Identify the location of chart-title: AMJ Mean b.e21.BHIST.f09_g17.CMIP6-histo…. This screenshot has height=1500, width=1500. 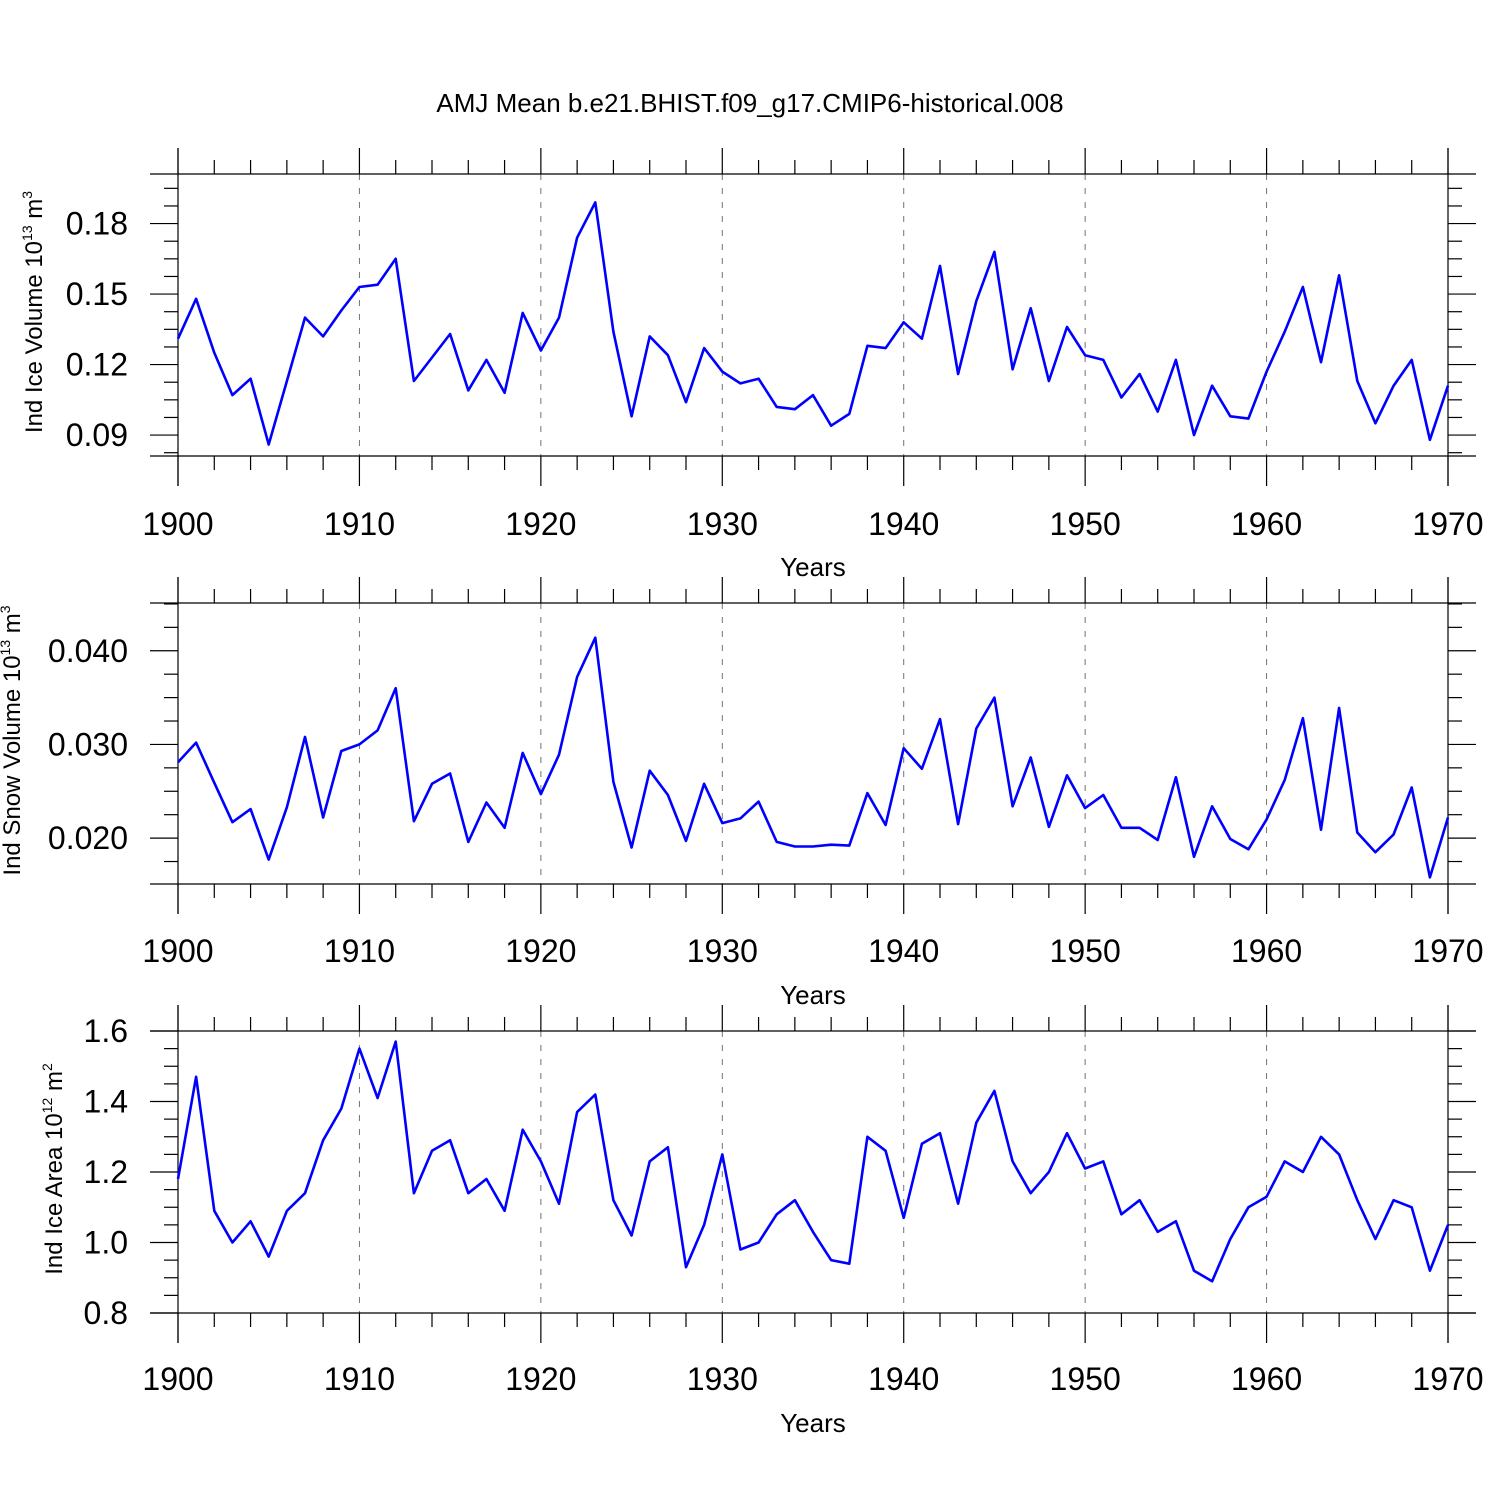
(749, 103).